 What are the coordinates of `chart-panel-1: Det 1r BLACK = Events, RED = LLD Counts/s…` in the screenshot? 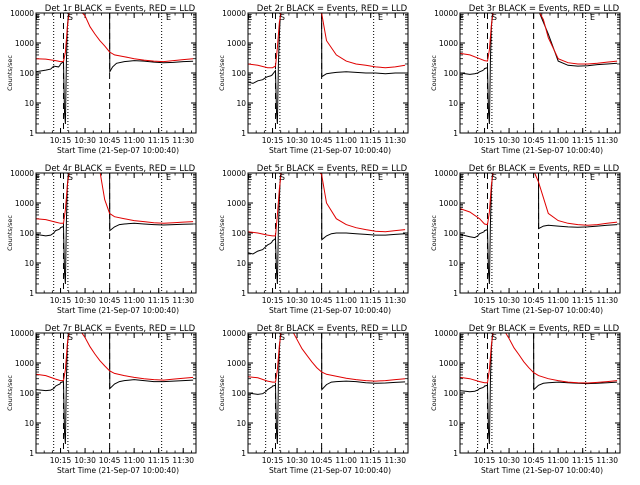 It's located at (101, 79).